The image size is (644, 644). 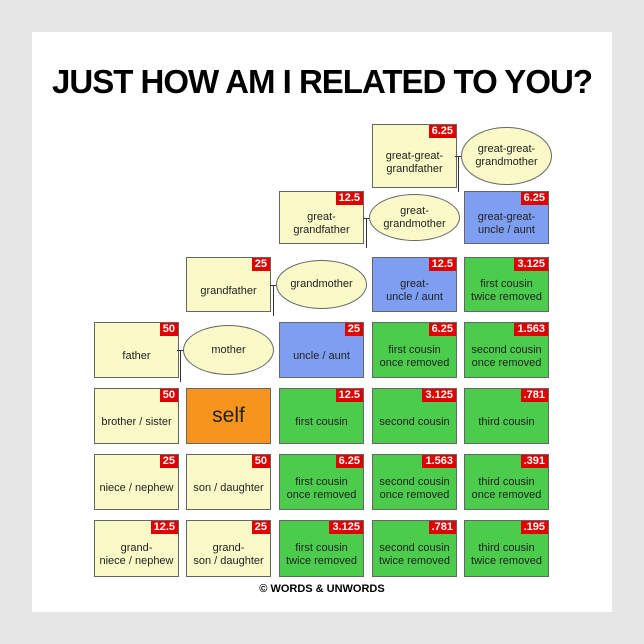 I want to click on relation-box-third-cousin-once-removed: third cousin once removed .391, so click(x=506, y=482).